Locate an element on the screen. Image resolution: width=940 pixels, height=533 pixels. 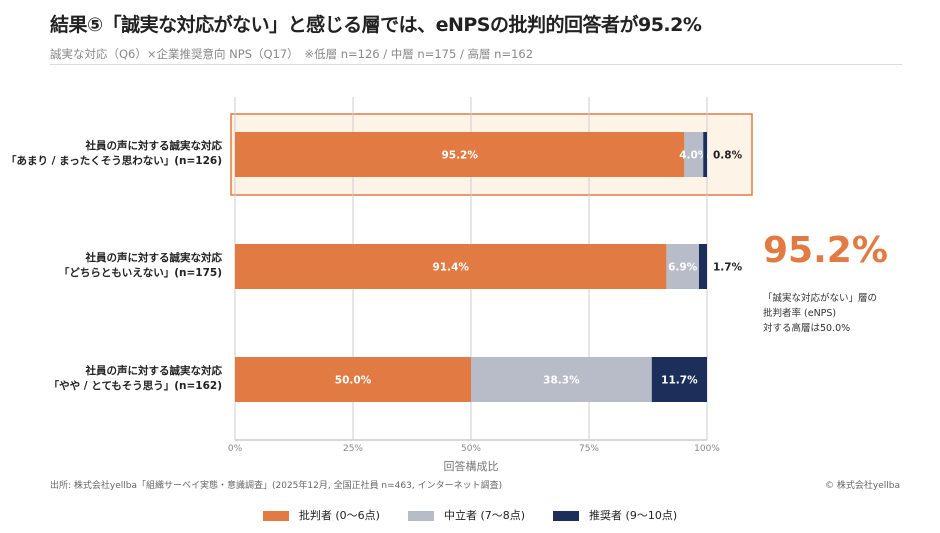
x-tick-label: 25% is located at coordinates (353, 449).